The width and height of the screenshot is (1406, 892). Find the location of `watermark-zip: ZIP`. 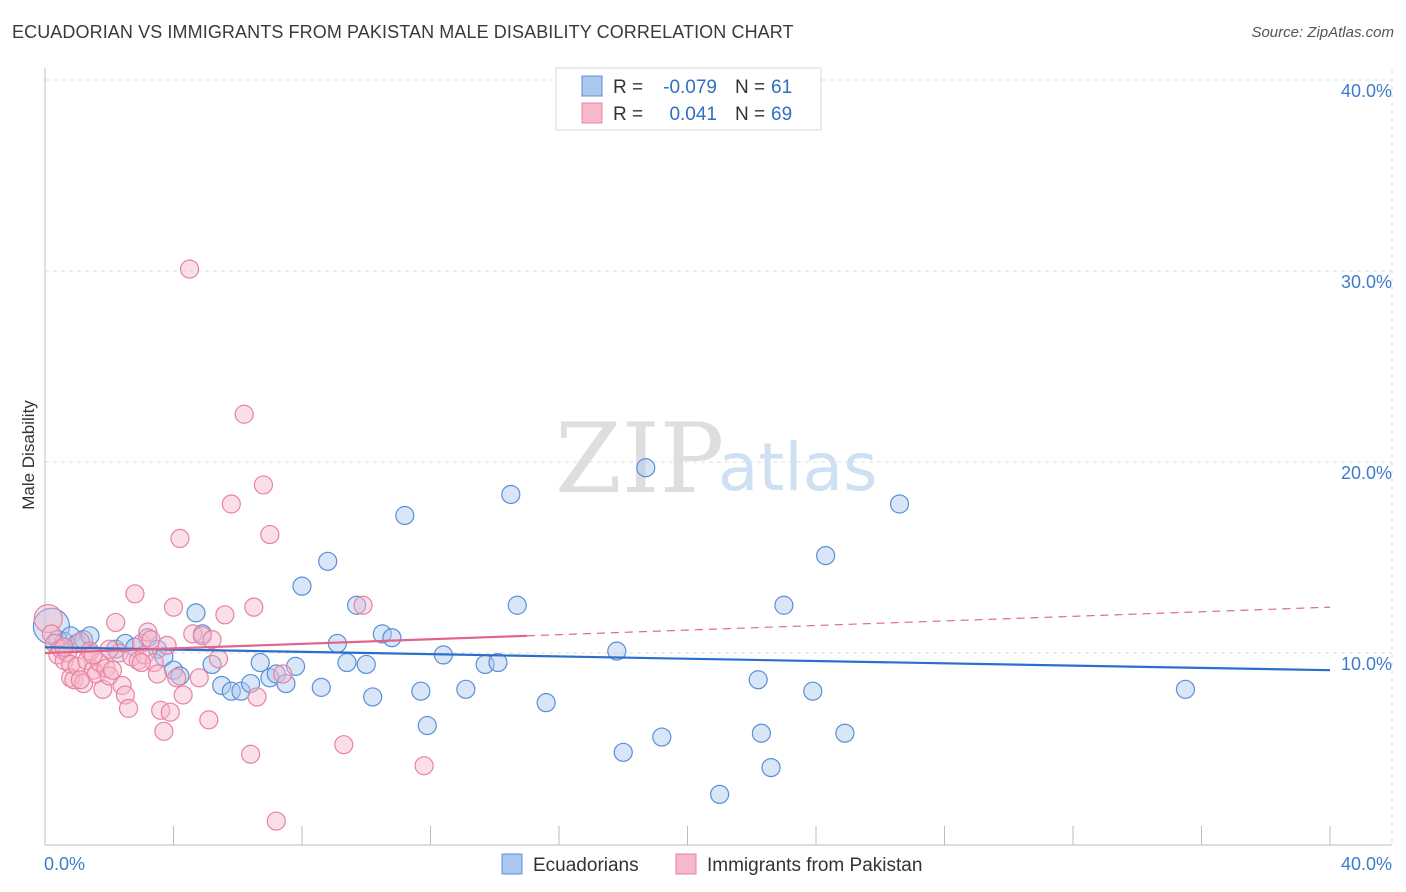

watermark-zip: ZIP is located at coordinates (639, 459).